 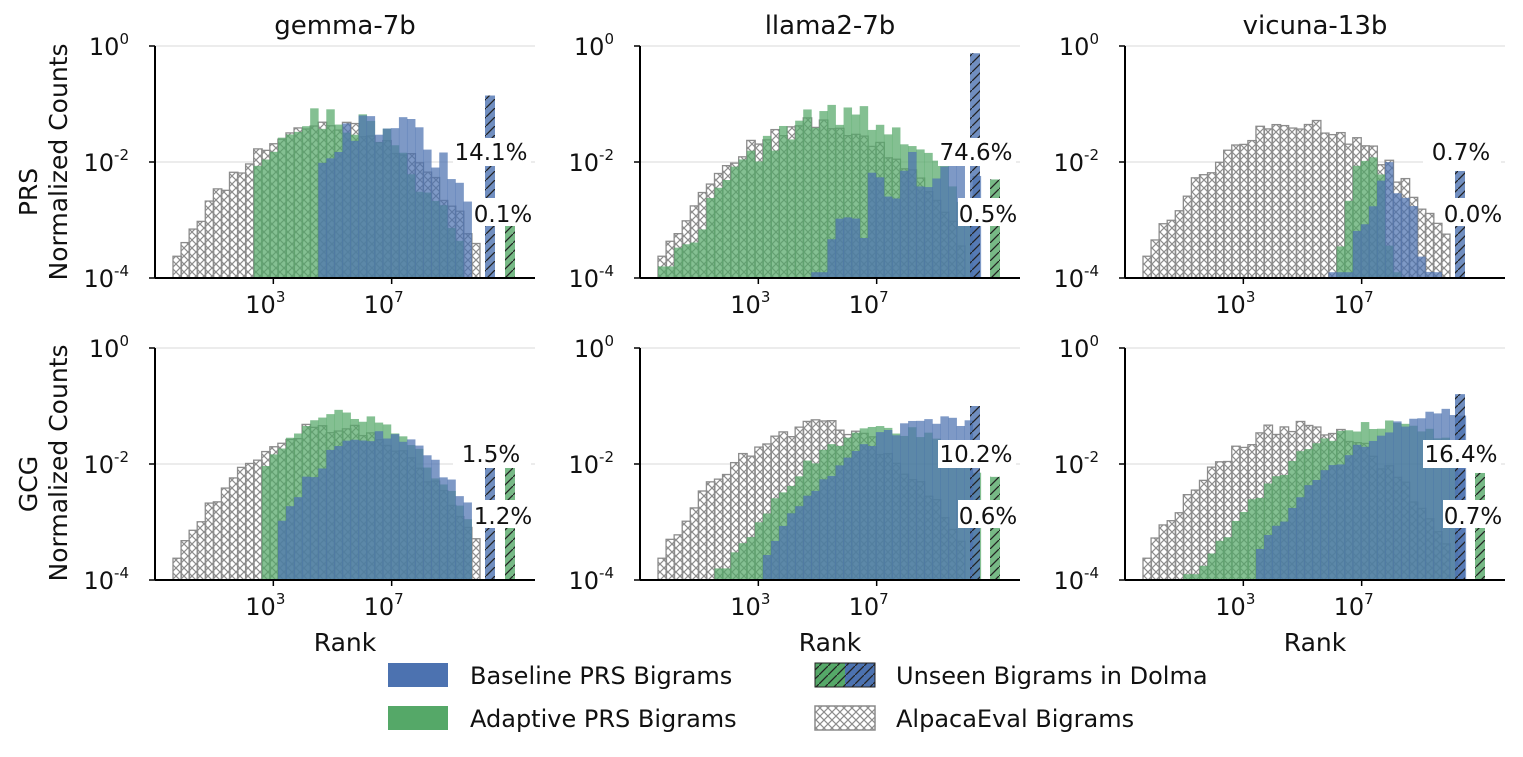 I want to click on row-label-prs-text: PRS, so click(x=28, y=192).